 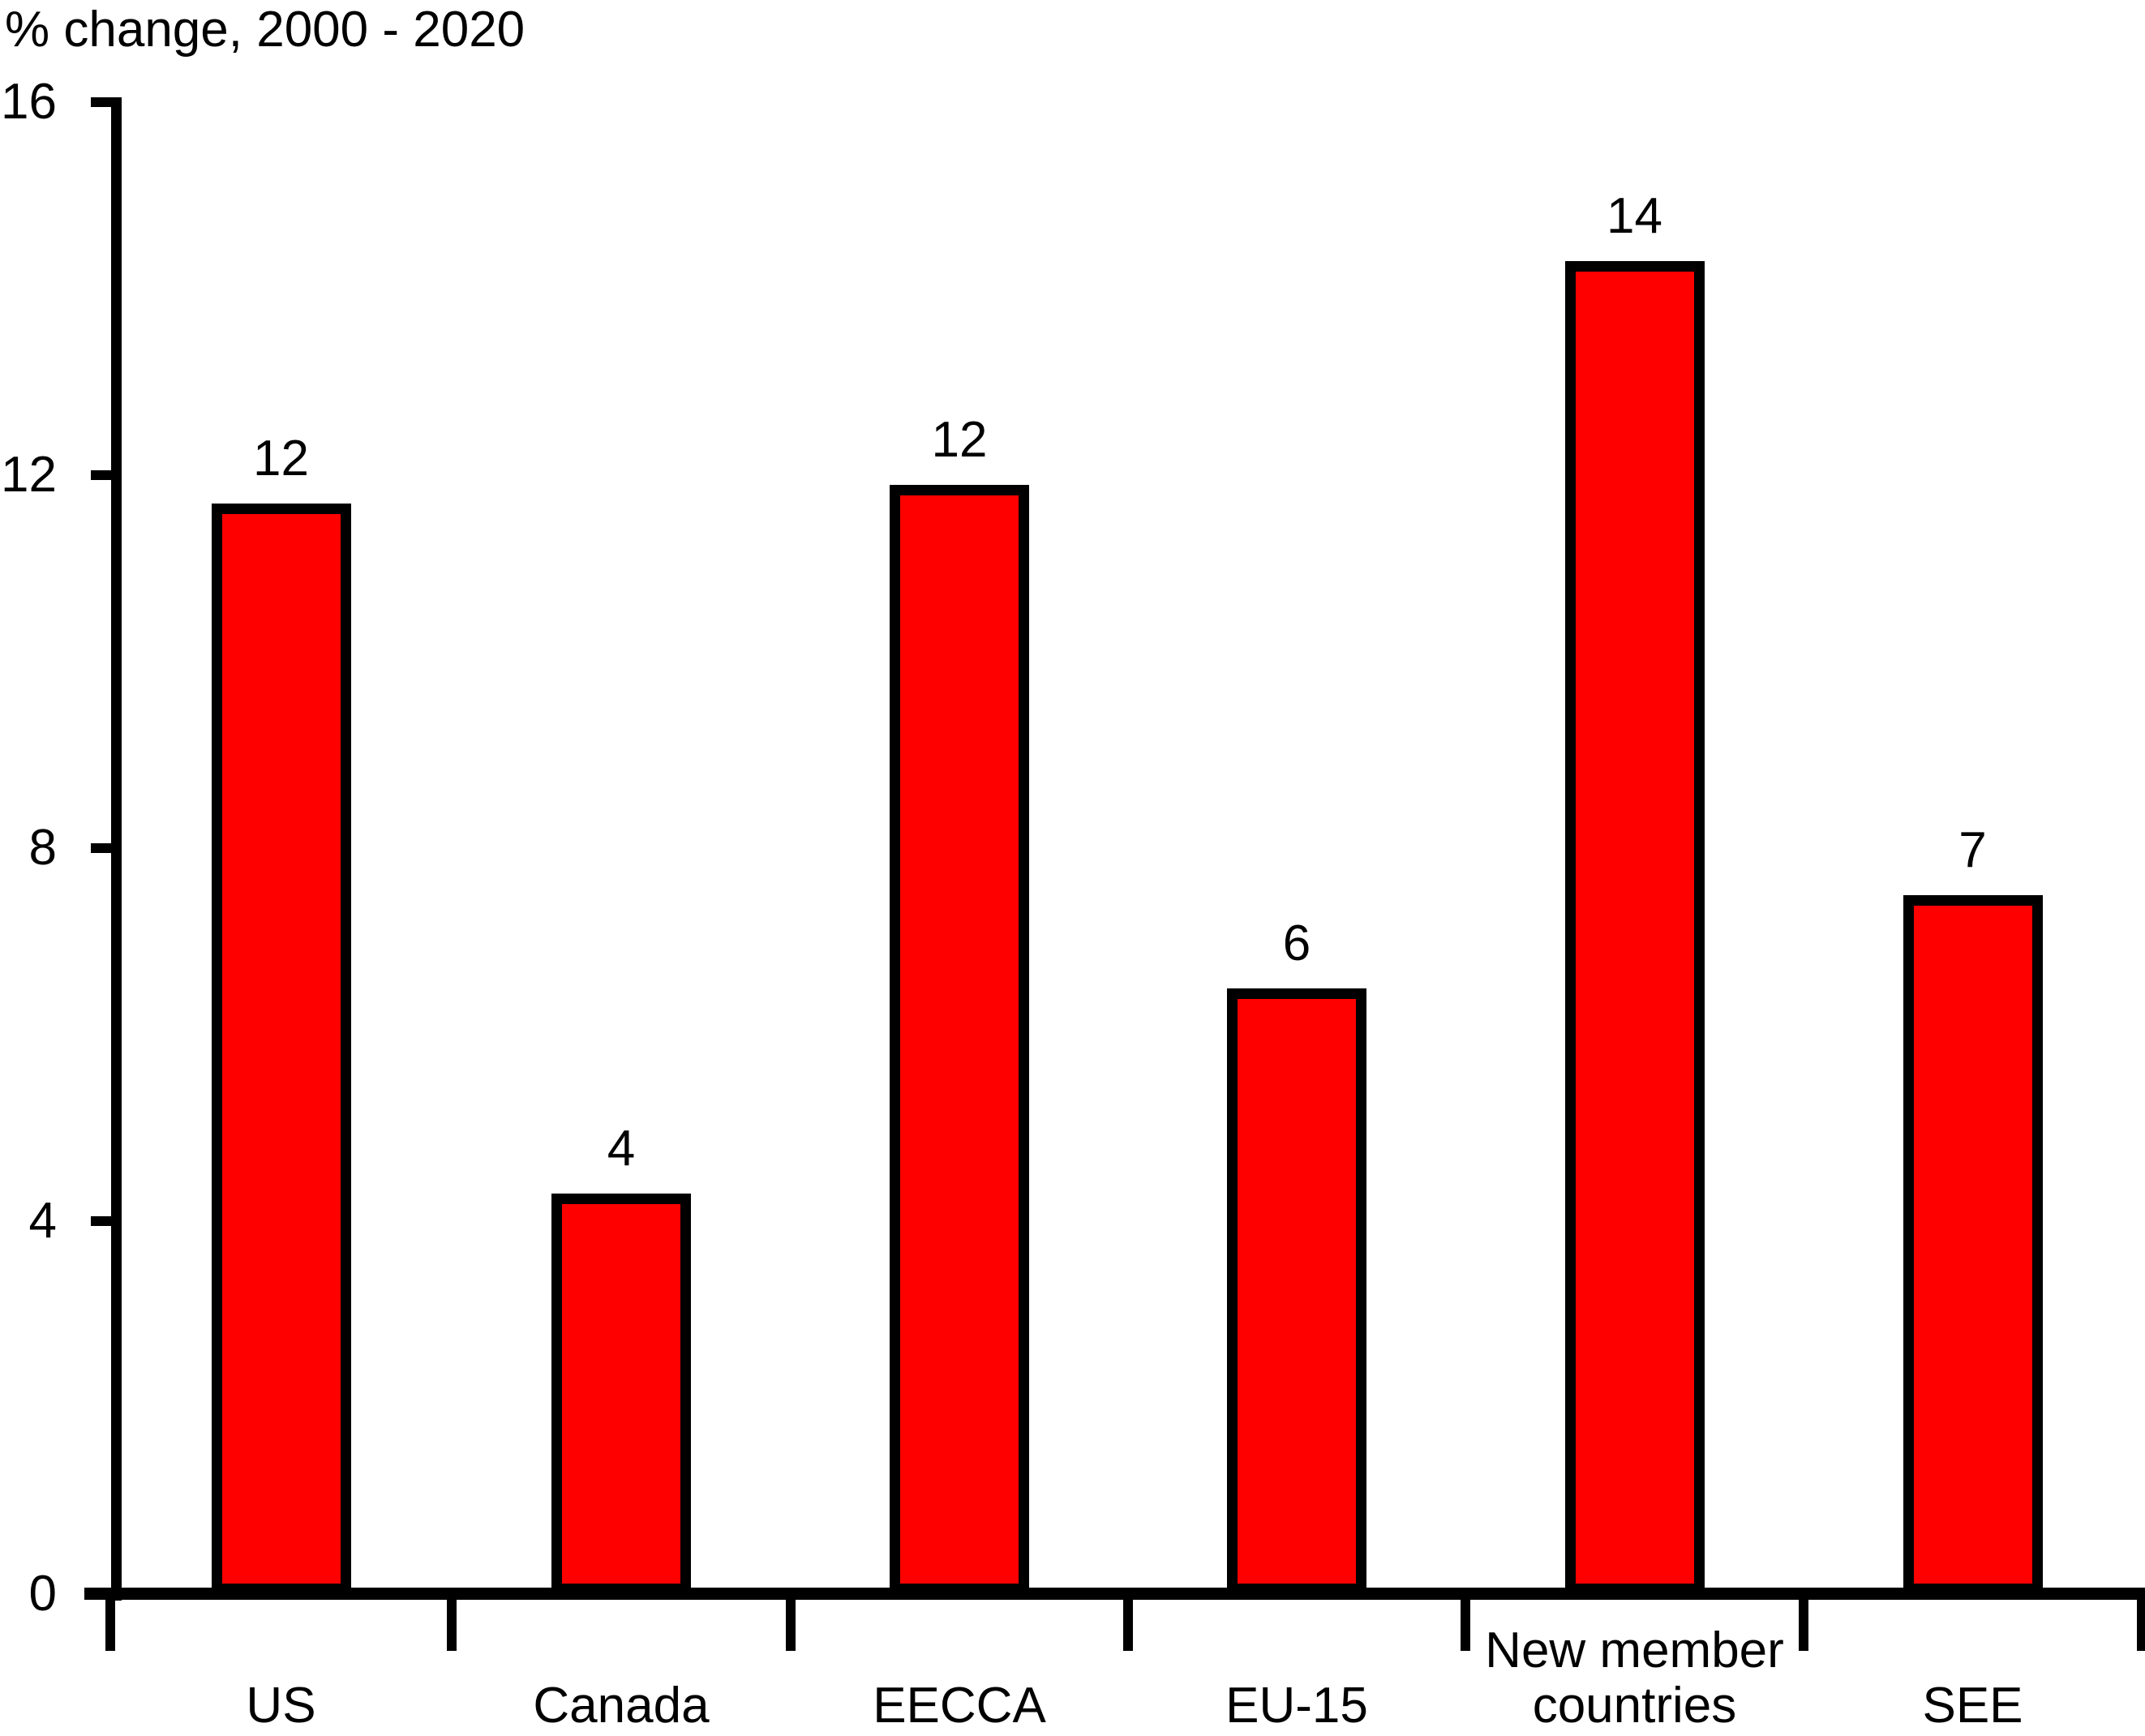 I want to click on bar-value-label: 14, so click(x=1634, y=216).